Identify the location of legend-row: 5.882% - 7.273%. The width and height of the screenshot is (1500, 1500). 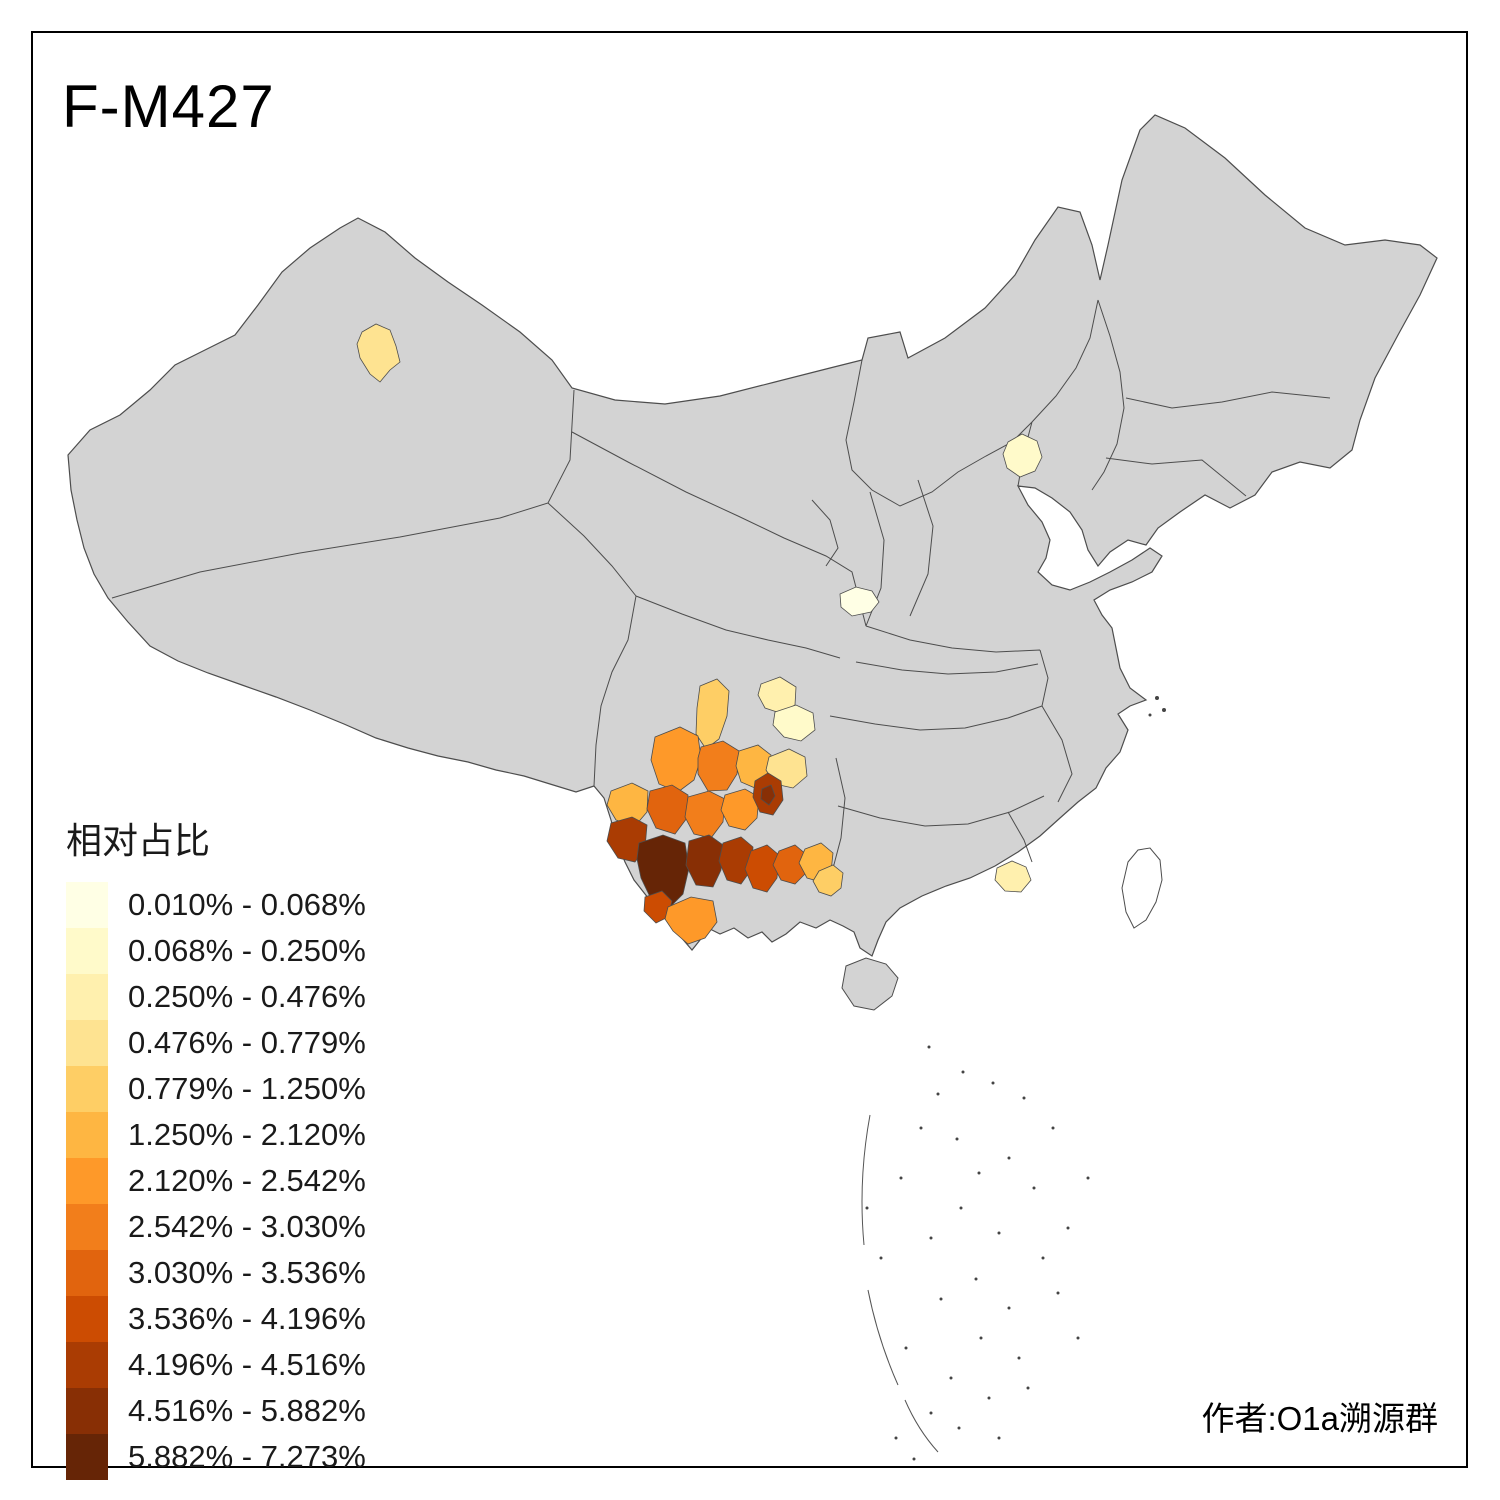
(216, 1457).